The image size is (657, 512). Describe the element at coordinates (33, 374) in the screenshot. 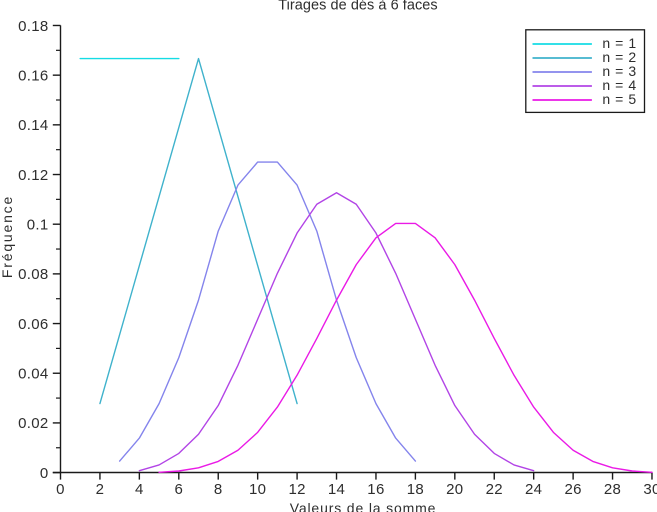

I see `svg-text: 0.04` at that location.